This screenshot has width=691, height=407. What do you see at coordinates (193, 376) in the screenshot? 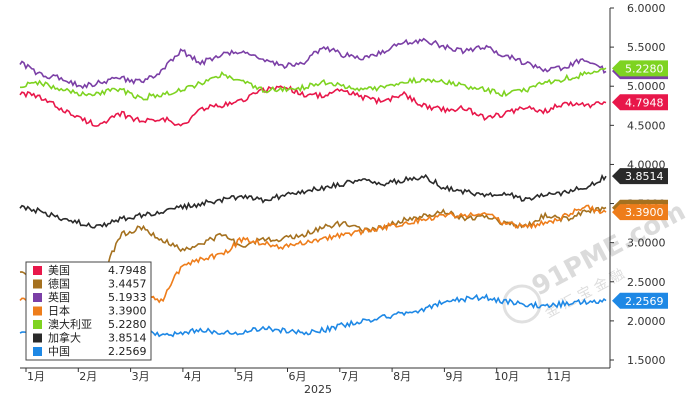
I see `x-tick-label: 4月` at bounding box center [193, 376].